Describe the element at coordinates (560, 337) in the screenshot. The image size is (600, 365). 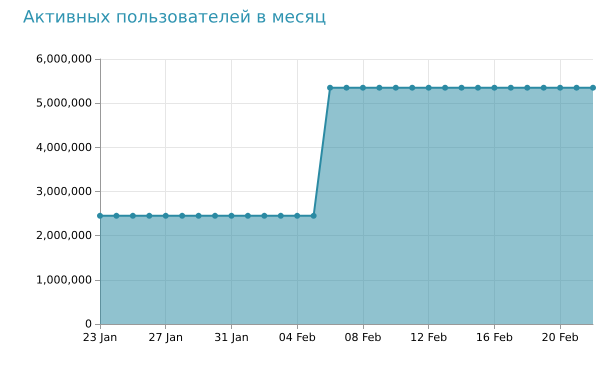
I see `x-tick-label: 20 Feb` at that location.